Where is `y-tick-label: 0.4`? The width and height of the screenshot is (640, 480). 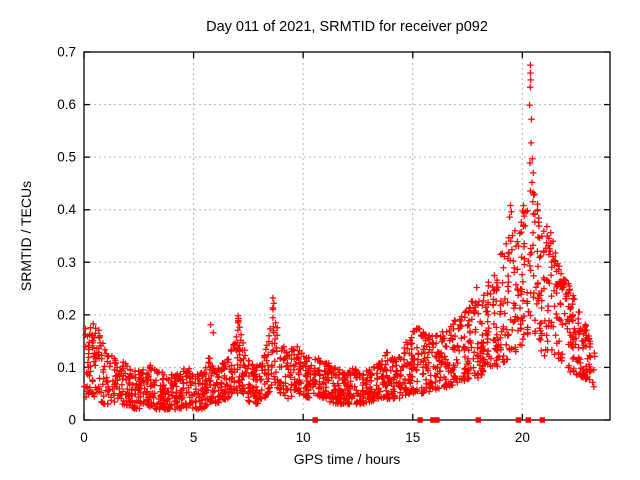 y-tick-label: 0.4 is located at coordinates (66, 209).